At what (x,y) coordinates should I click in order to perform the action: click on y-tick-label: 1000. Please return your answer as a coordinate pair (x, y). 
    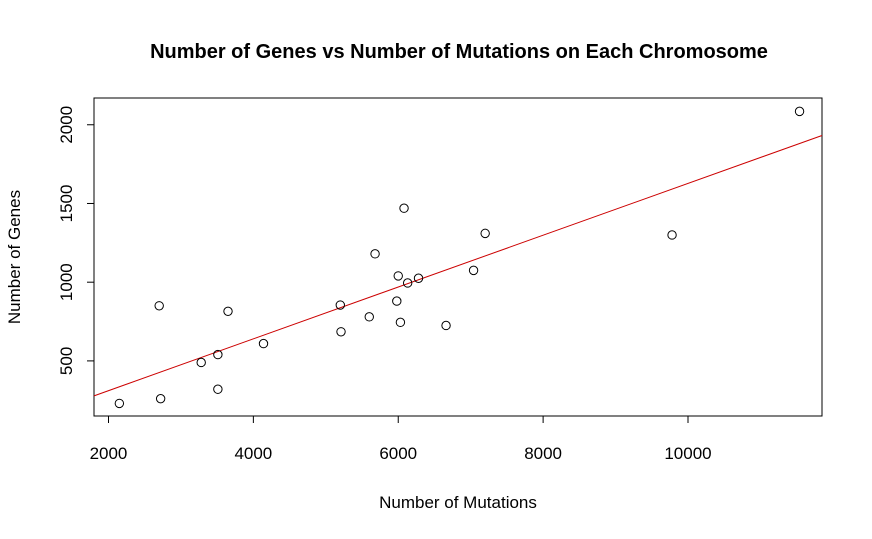
    Looking at the image, I should click on (66, 282).